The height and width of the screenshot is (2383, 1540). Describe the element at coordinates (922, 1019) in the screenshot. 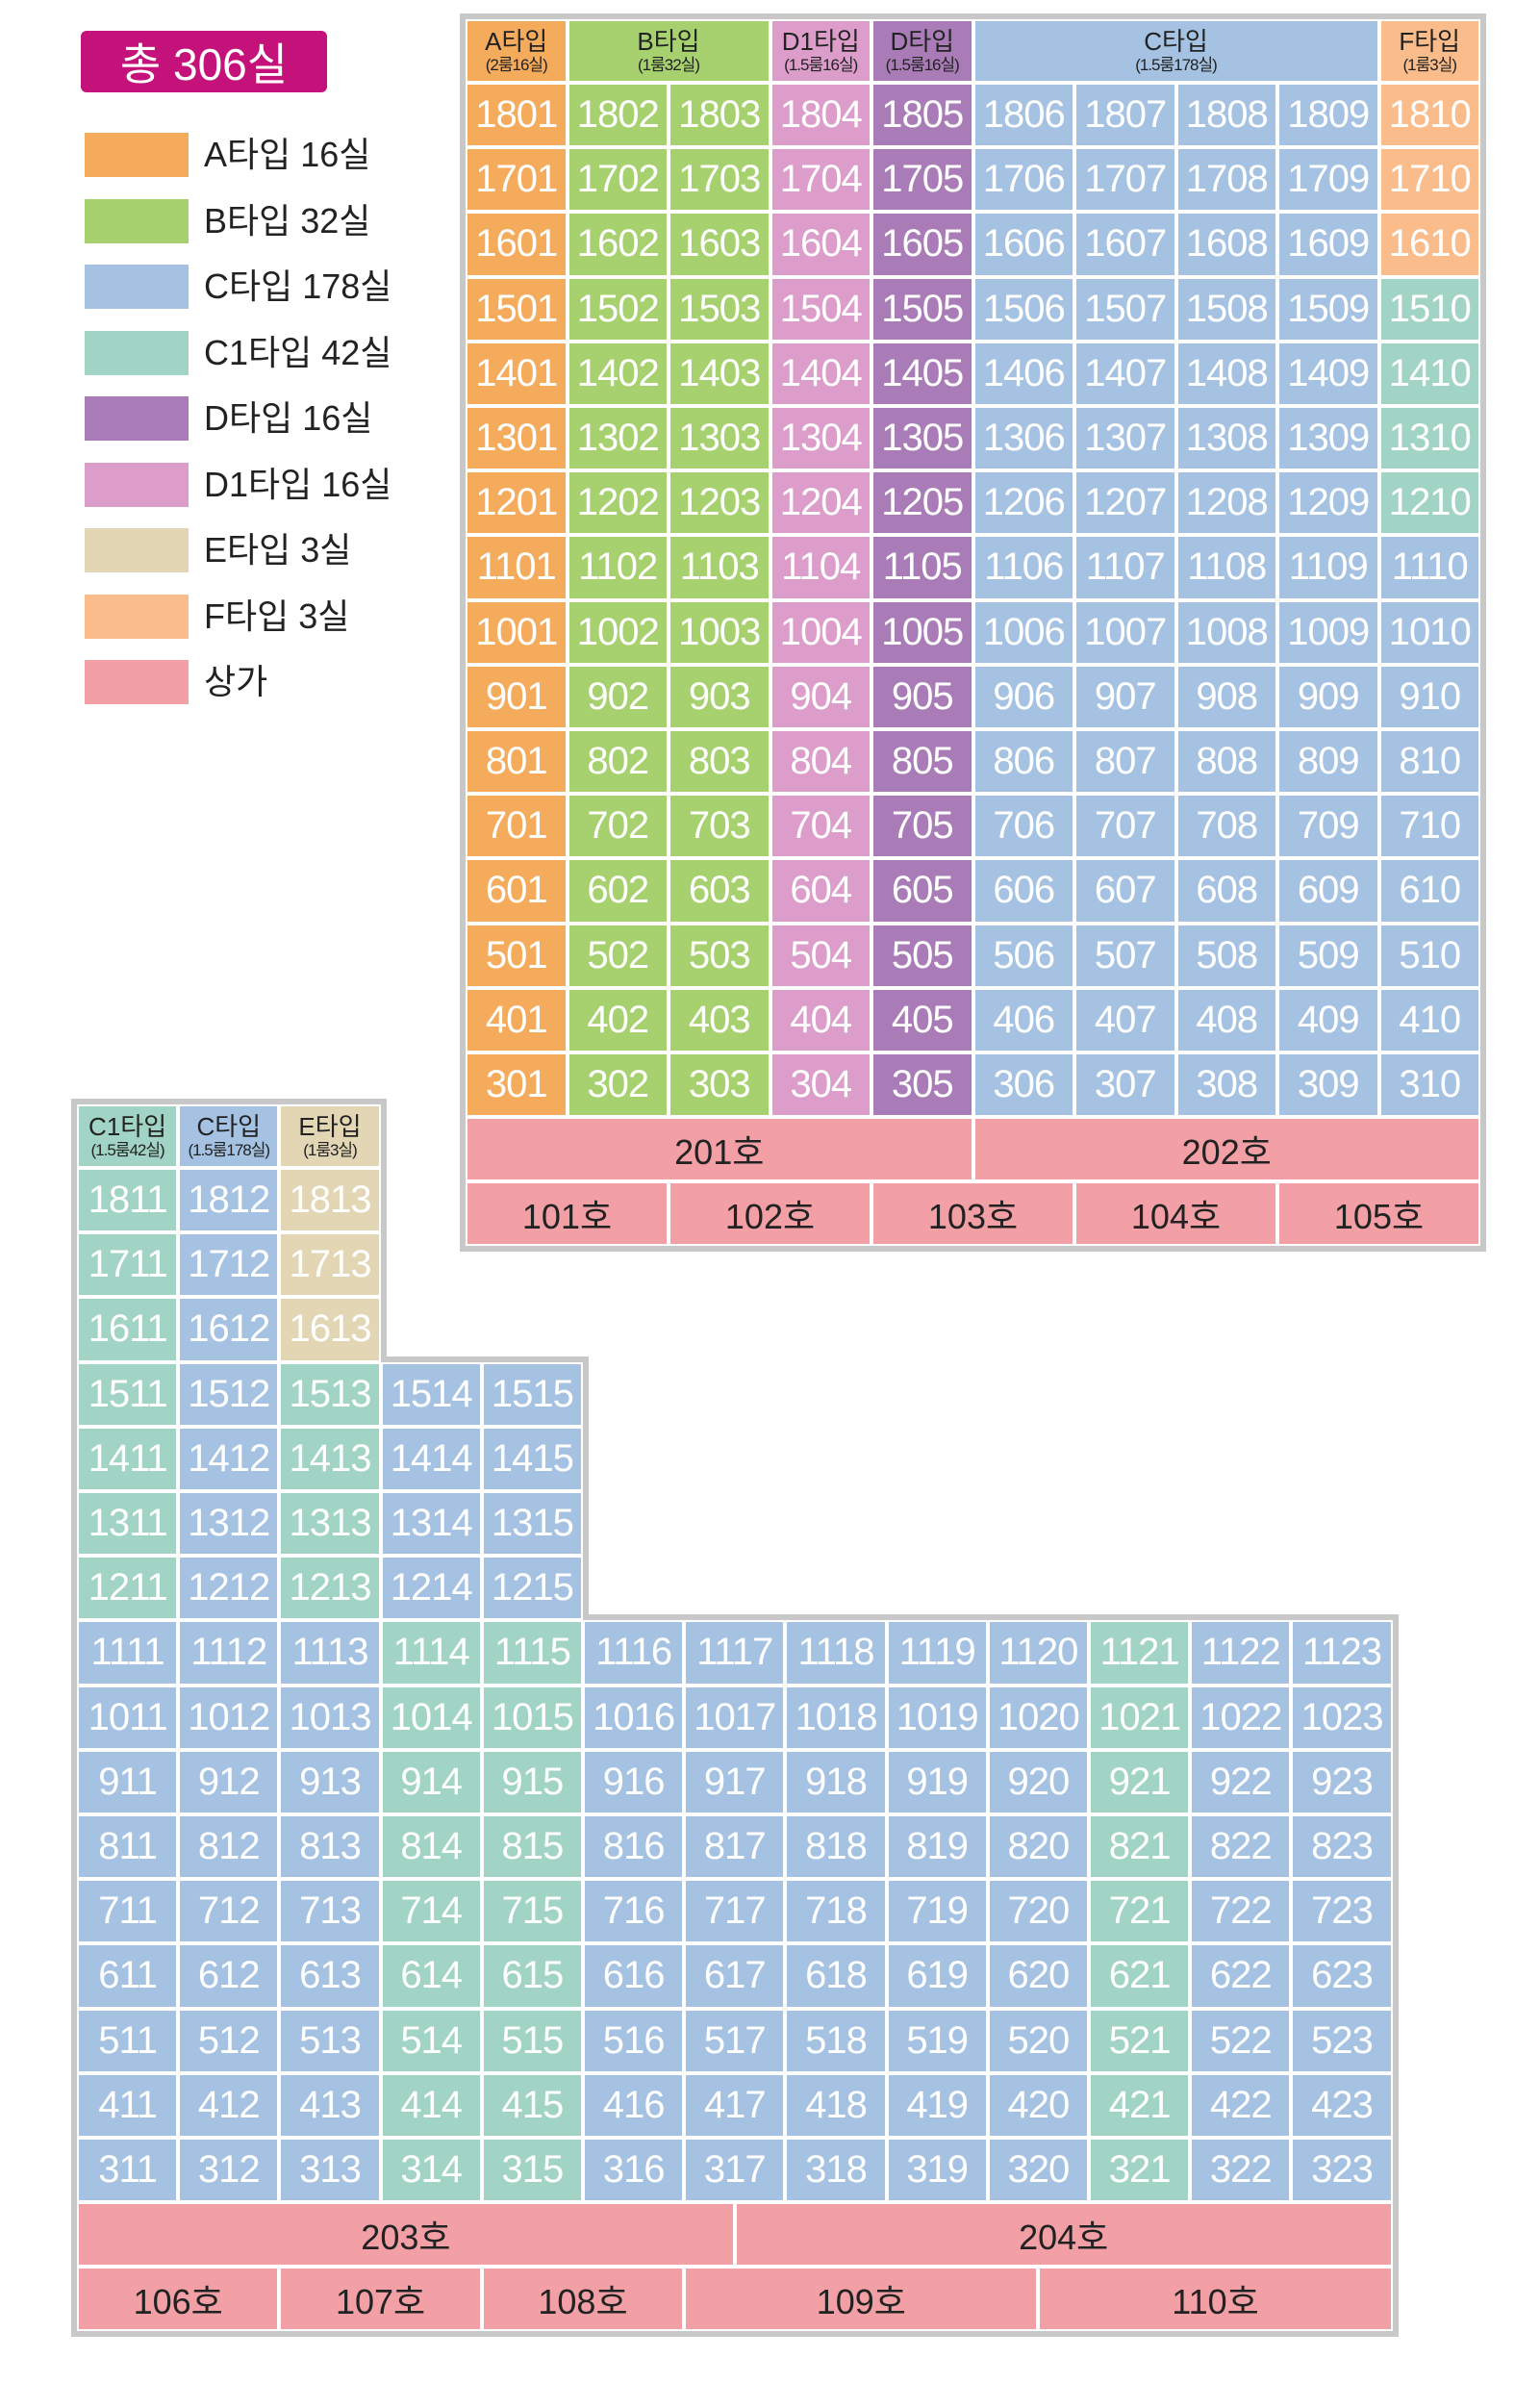

I see `unit-cell: 405` at that location.